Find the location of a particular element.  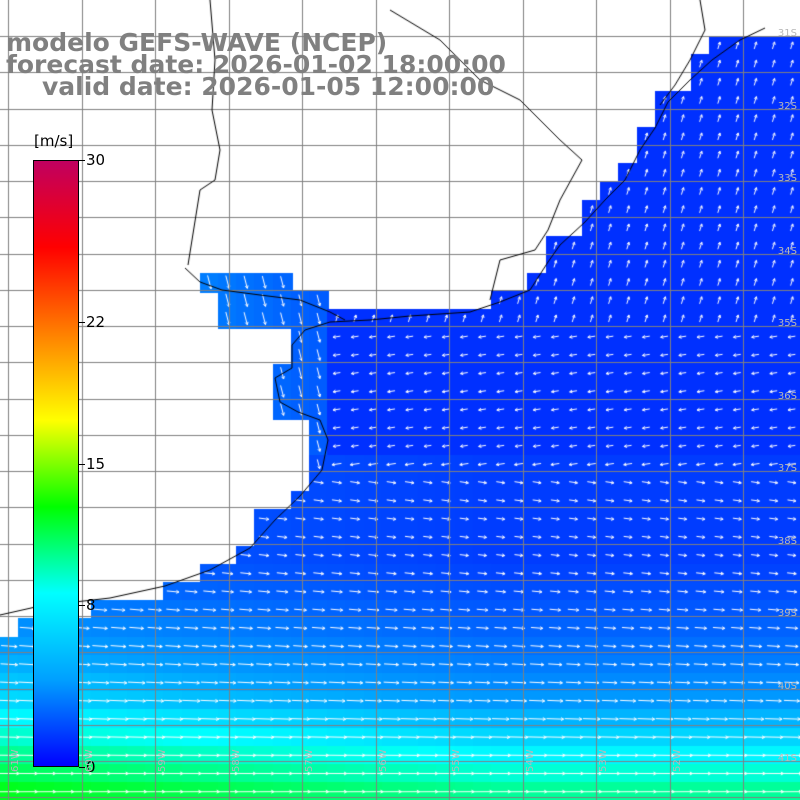

longitude-label: 54W is located at coordinates (530, 760).